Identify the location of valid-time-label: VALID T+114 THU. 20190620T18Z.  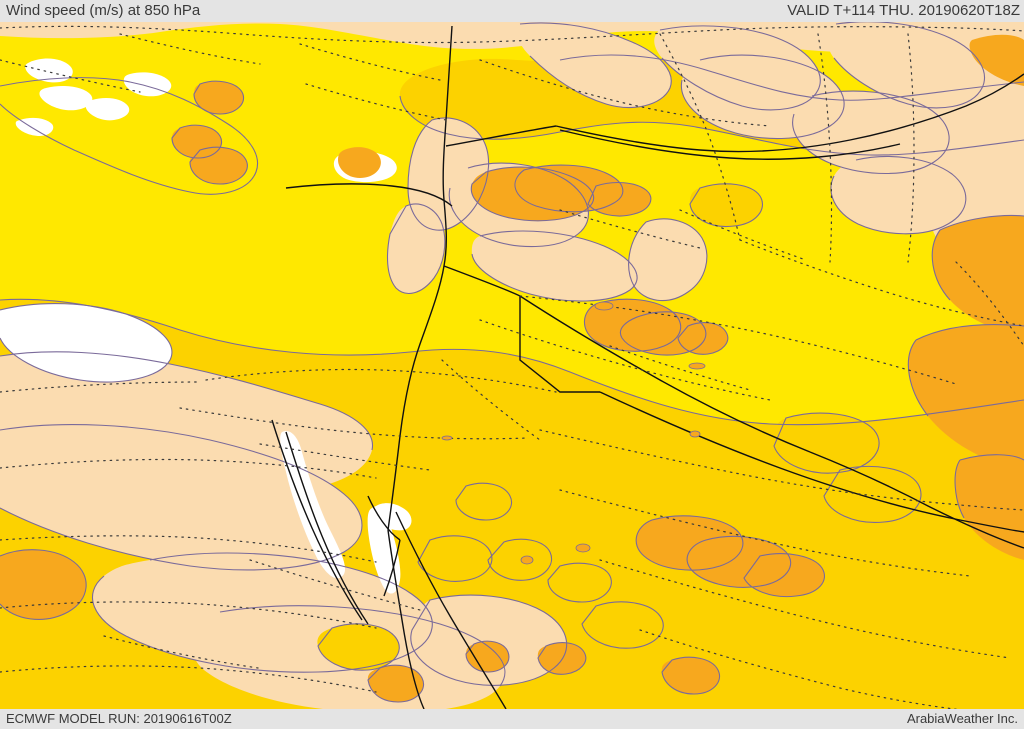
(903, 10).